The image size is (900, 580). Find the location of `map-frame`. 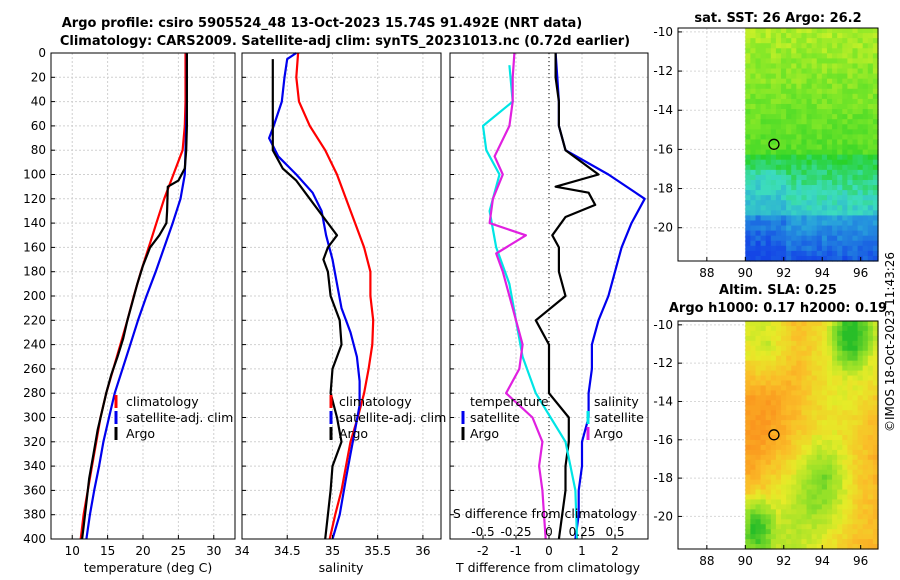

map-frame is located at coordinates (778, 435).